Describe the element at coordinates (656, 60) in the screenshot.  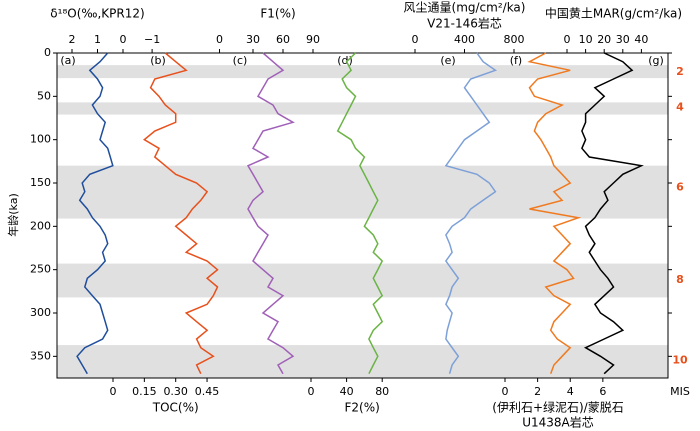
I see `panel-label: (g)` at that location.